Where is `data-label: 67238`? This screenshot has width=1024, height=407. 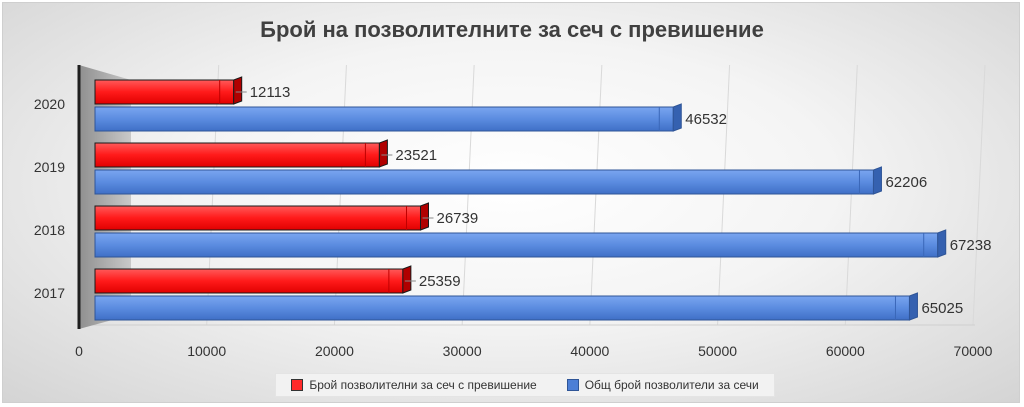
data-label: 67238 is located at coordinates (971, 245).